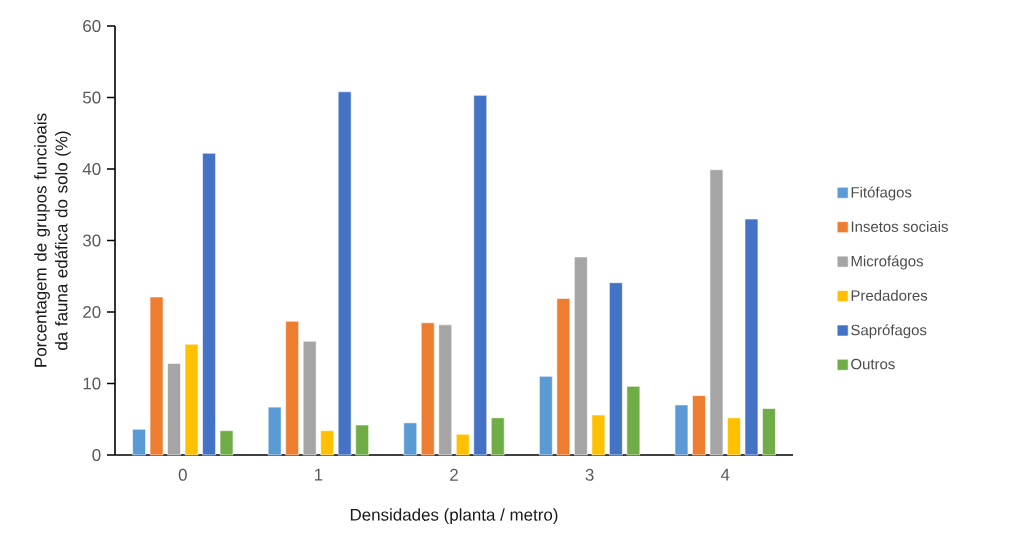 The image size is (1021, 538). What do you see at coordinates (96, 454) in the screenshot?
I see `y-tick-label: 0` at bounding box center [96, 454].